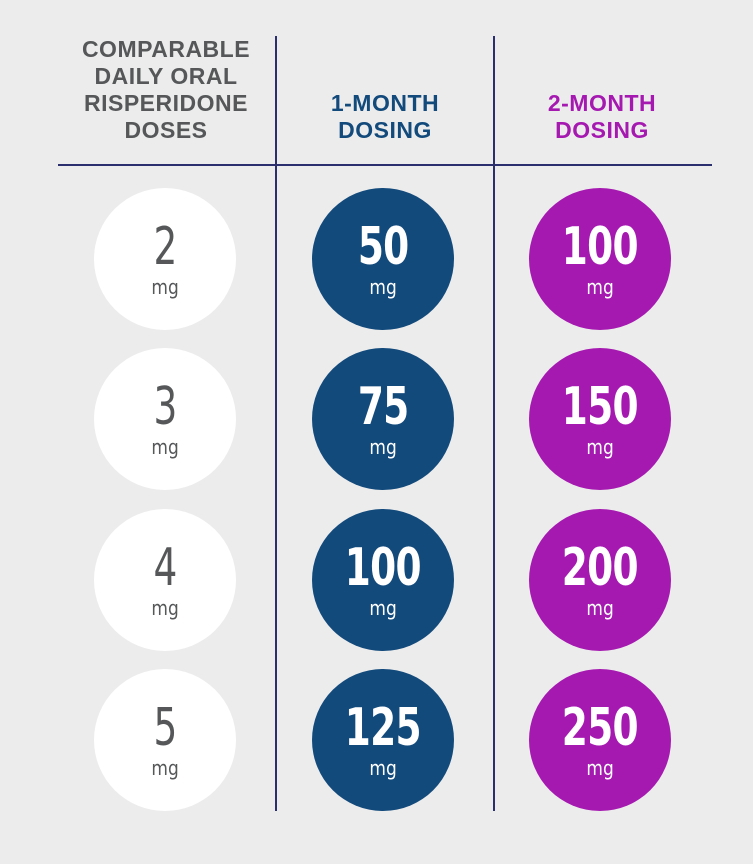  I want to click on dose-value: 200, so click(600, 568).